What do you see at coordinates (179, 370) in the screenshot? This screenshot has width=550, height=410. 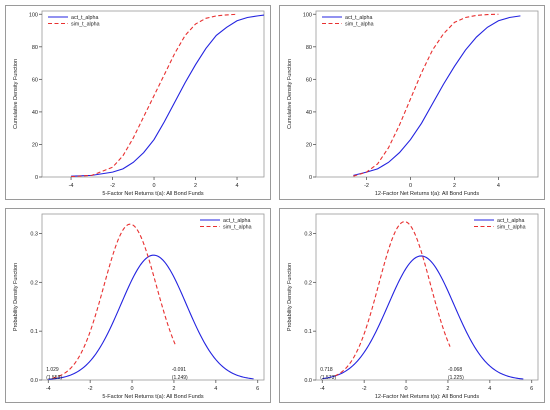 I see `annotation-label: -0.091` at bounding box center [179, 370].